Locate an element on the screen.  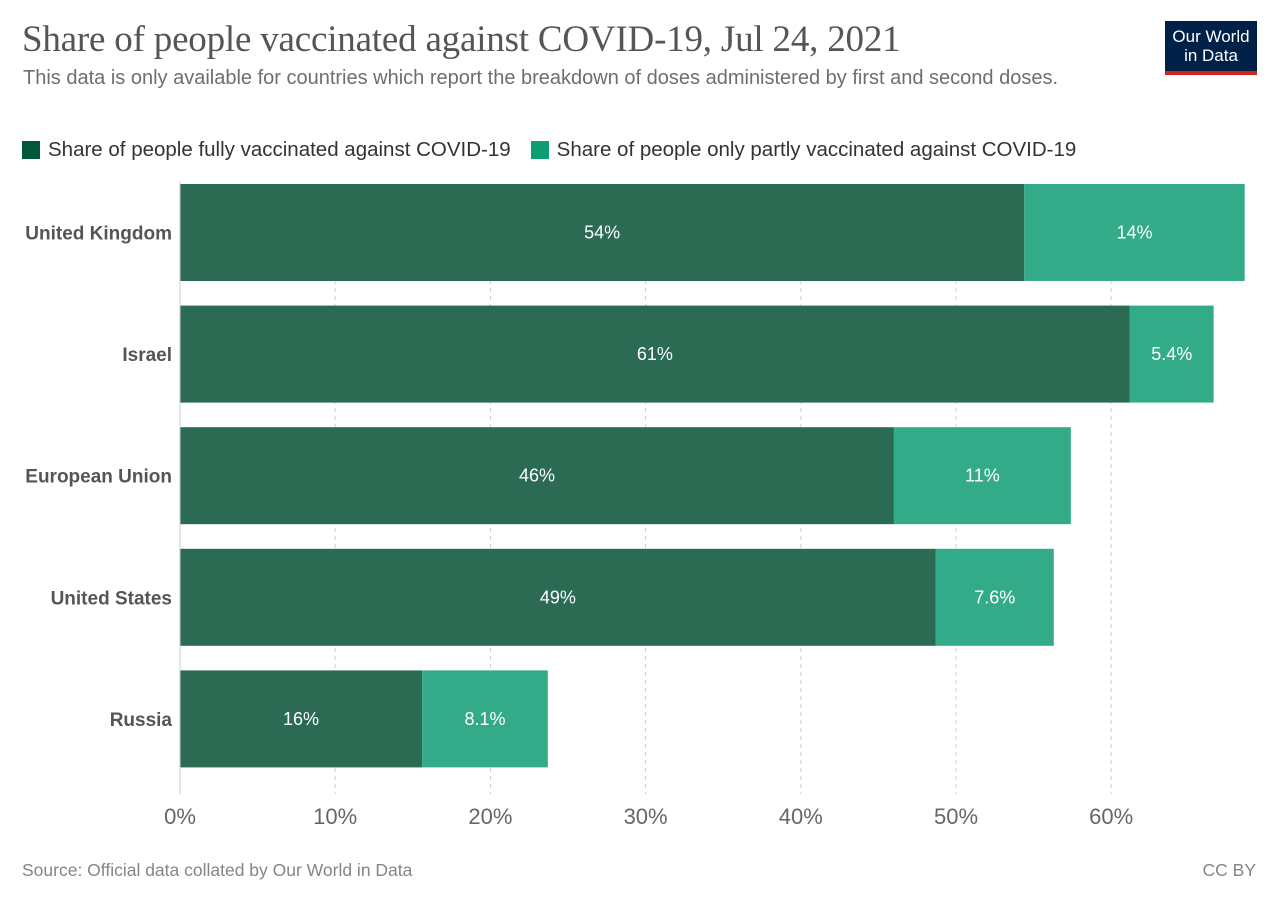
bar-value-label: 8.1% is located at coordinates (484, 719).